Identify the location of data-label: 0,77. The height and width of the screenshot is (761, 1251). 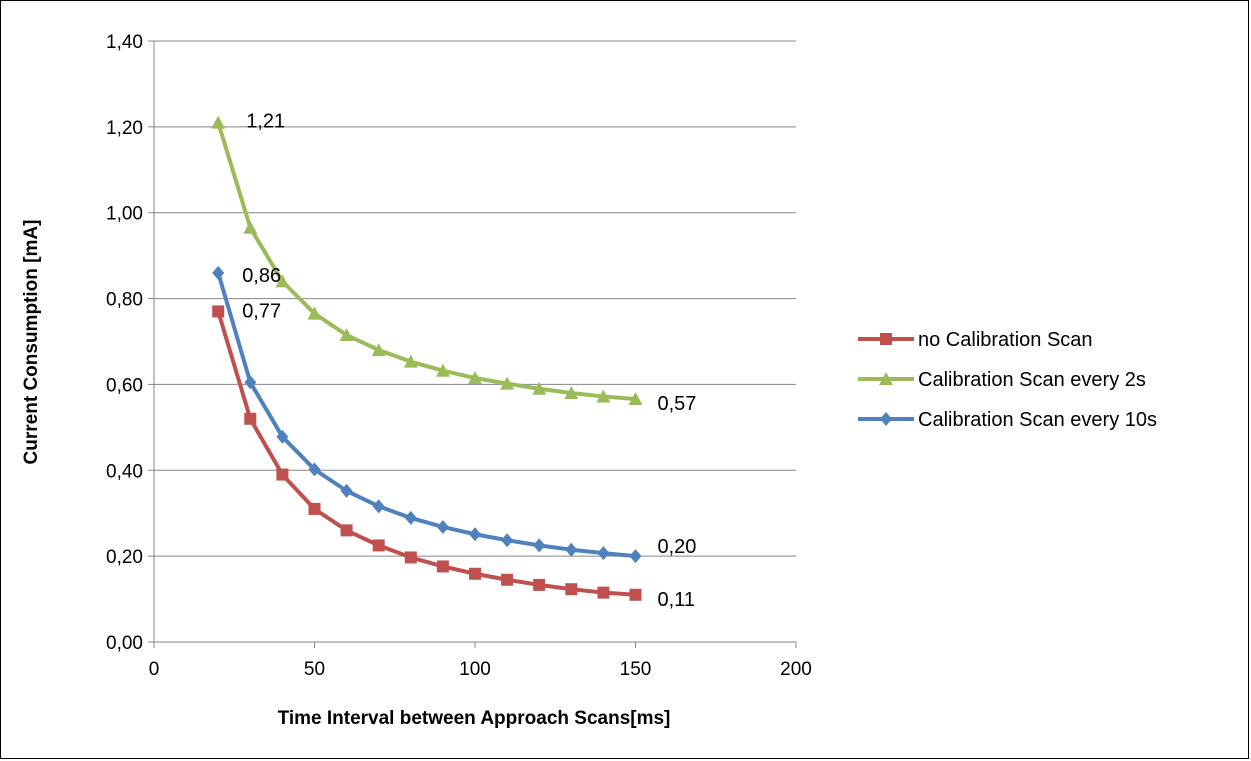
(261, 311).